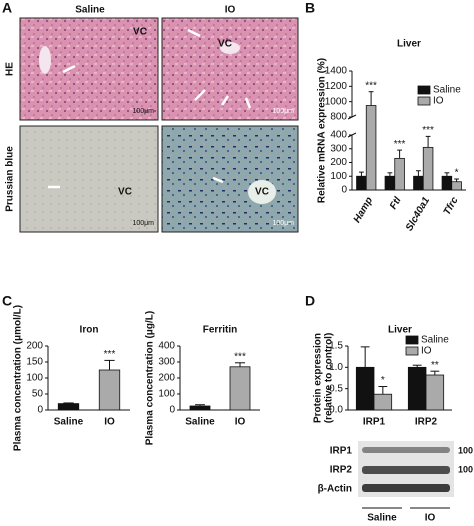 The image size is (474, 526). What do you see at coordinates (322, 130) in the screenshot?
I see `y-axis-label: Relative mRNA expression (%)` at bounding box center [322, 130].